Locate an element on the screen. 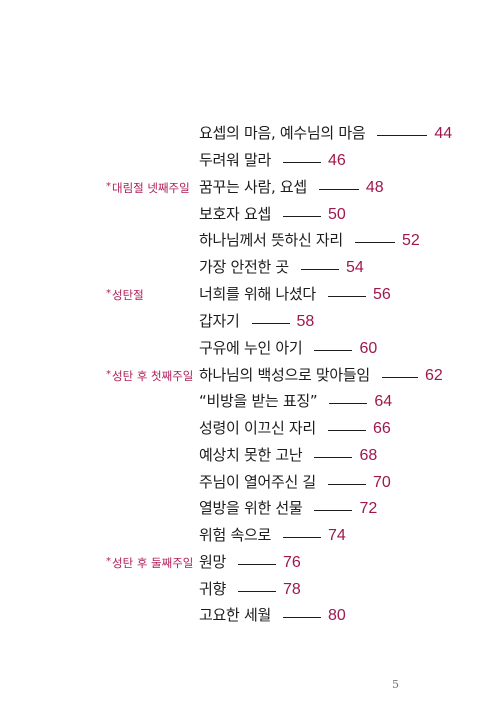  toc-row: “비방을 받는 표징” 64 is located at coordinates (250, 403).